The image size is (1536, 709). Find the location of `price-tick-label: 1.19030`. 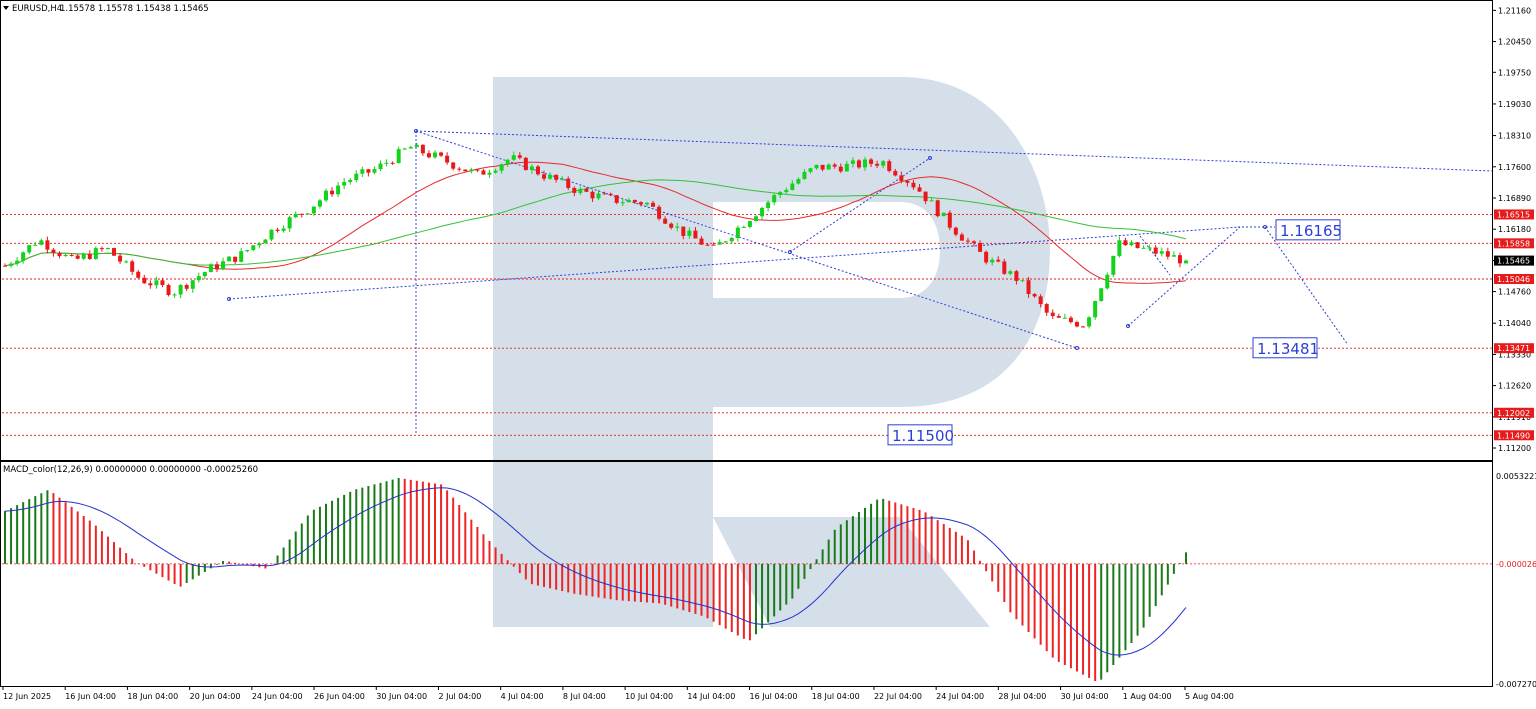

price-tick-label: 1.19030 is located at coordinates (1514, 104).